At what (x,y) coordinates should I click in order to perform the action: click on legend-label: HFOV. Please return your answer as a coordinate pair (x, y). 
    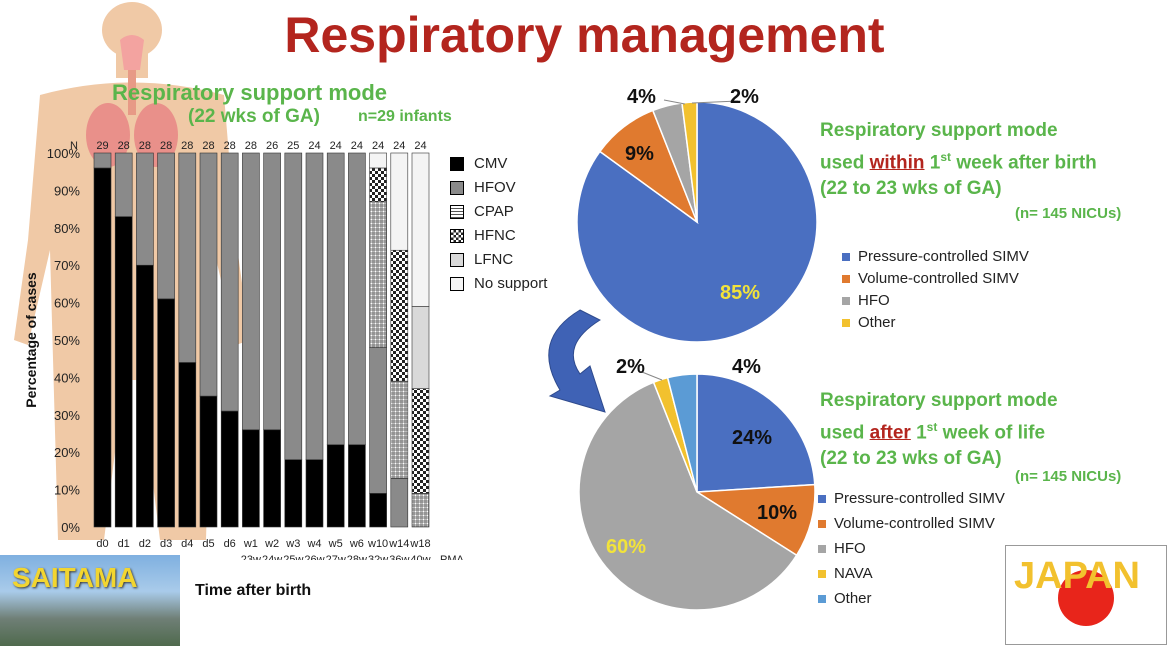
    Looking at the image, I should click on (495, 187).